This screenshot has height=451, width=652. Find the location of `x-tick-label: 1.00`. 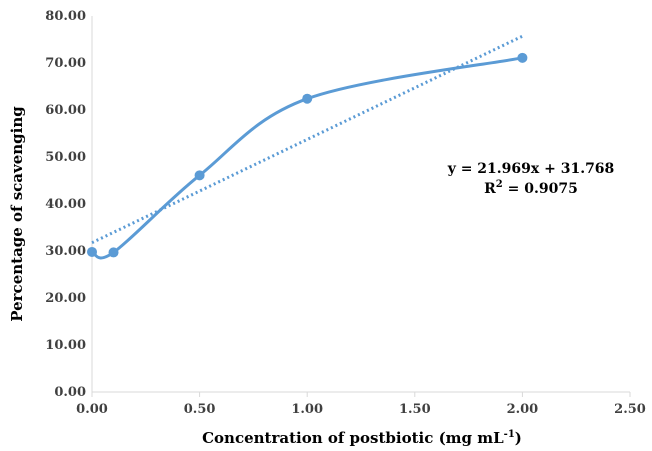

x-tick-label: 1.00 is located at coordinates (307, 409).